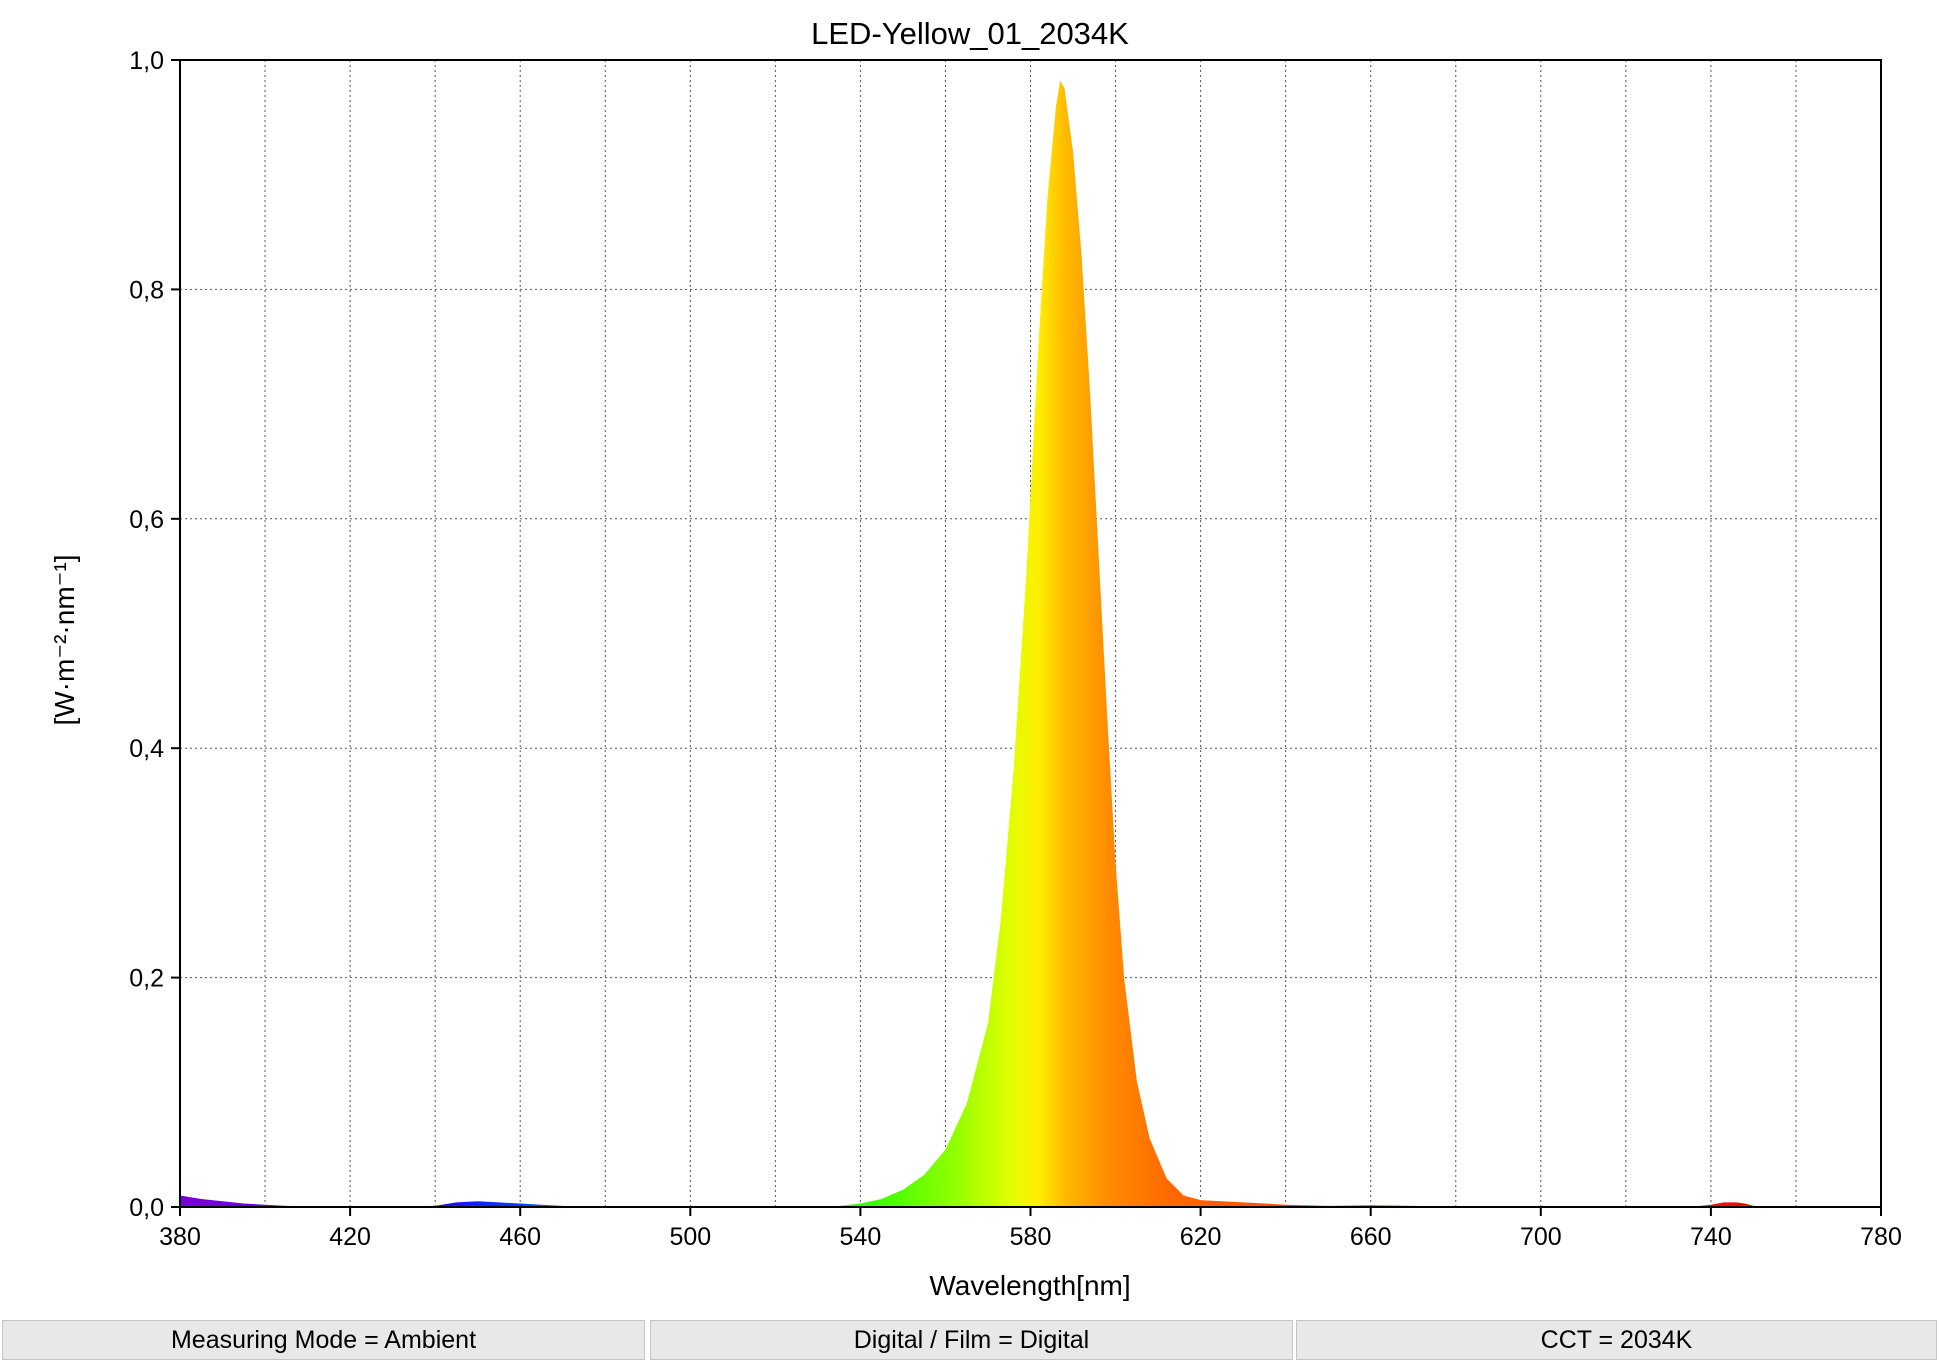 The width and height of the screenshot is (1940, 1366). What do you see at coordinates (146, 61) in the screenshot?
I see `y-tick-label: 1,0` at bounding box center [146, 61].